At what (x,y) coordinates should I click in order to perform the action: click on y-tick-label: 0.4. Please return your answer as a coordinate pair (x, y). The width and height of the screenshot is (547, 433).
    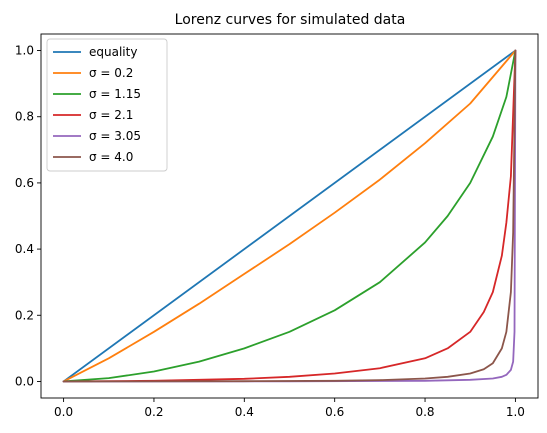
    Looking at the image, I should click on (24, 249).